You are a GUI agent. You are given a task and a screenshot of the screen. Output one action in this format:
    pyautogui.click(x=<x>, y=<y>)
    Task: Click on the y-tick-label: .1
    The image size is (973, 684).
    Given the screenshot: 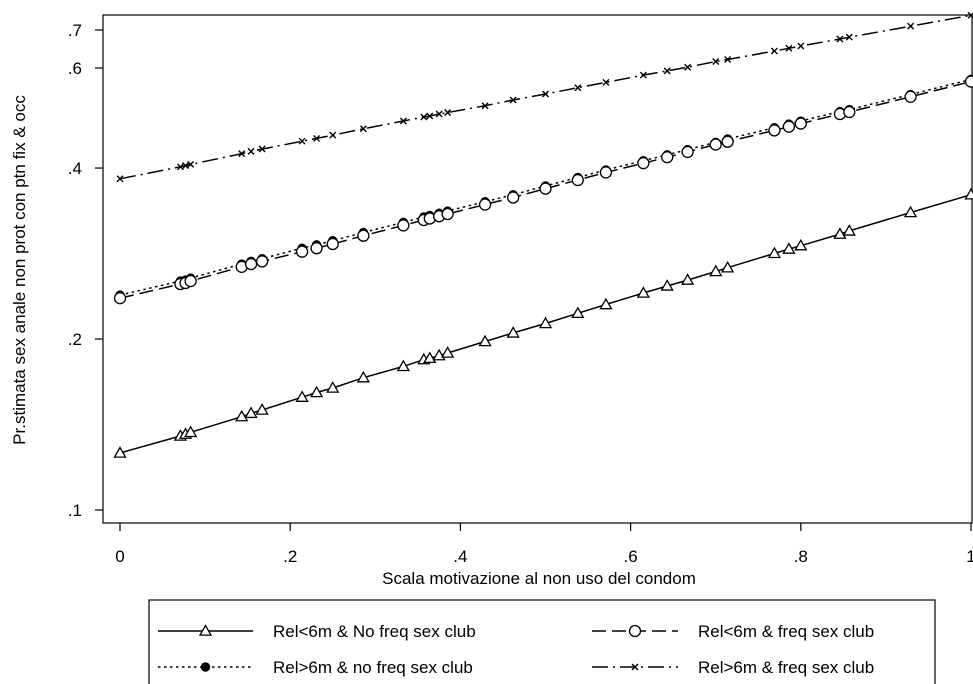 What is the action you would take?
    pyautogui.click(x=75, y=510)
    